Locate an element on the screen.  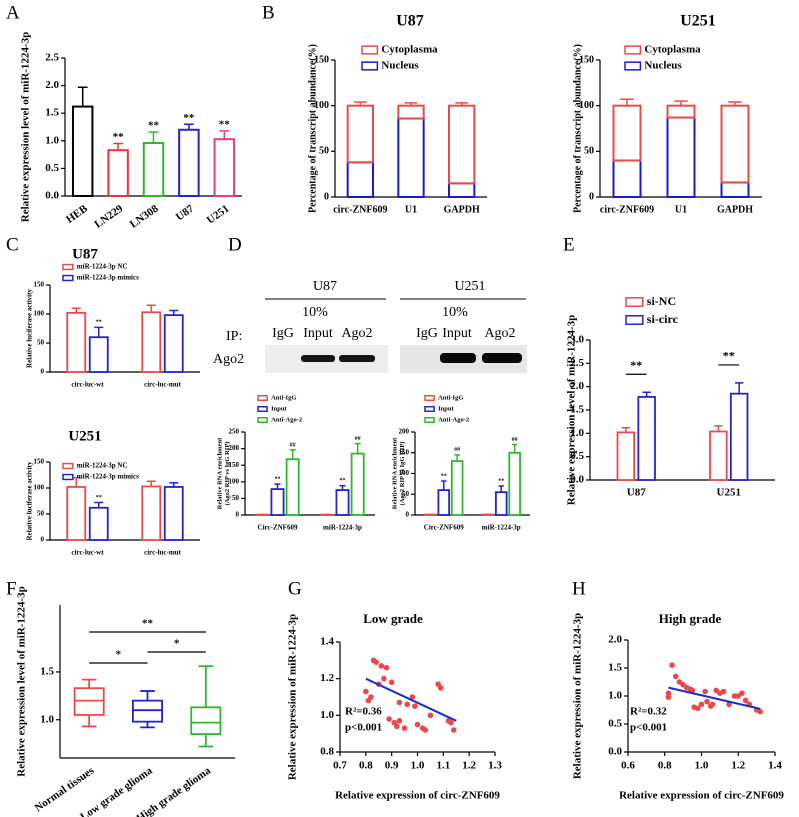
blot-cell-line: U251 is located at coordinates (469, 286).